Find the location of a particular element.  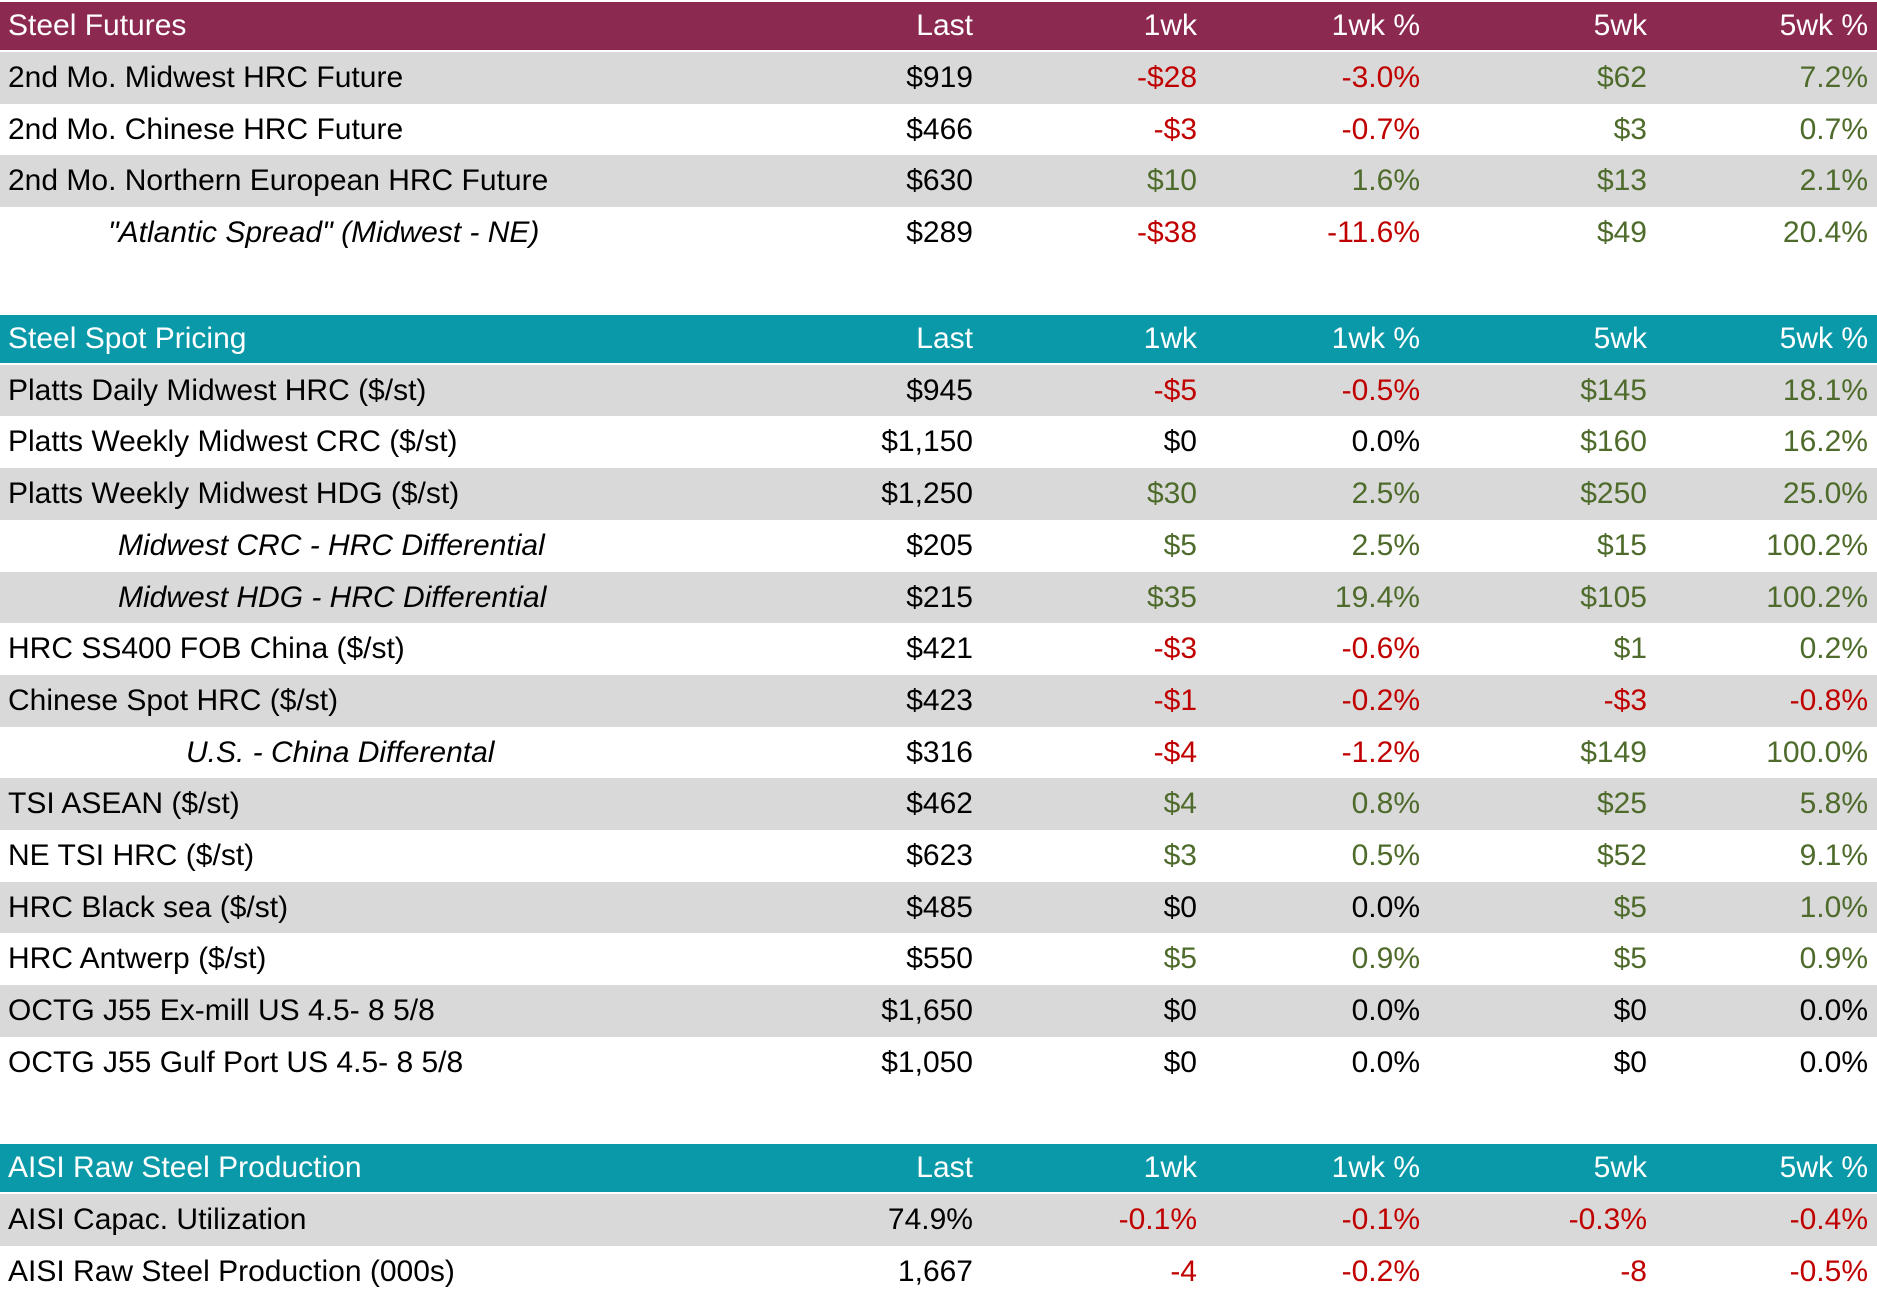

cell-last: $919 is located at coordinates (939, 77).